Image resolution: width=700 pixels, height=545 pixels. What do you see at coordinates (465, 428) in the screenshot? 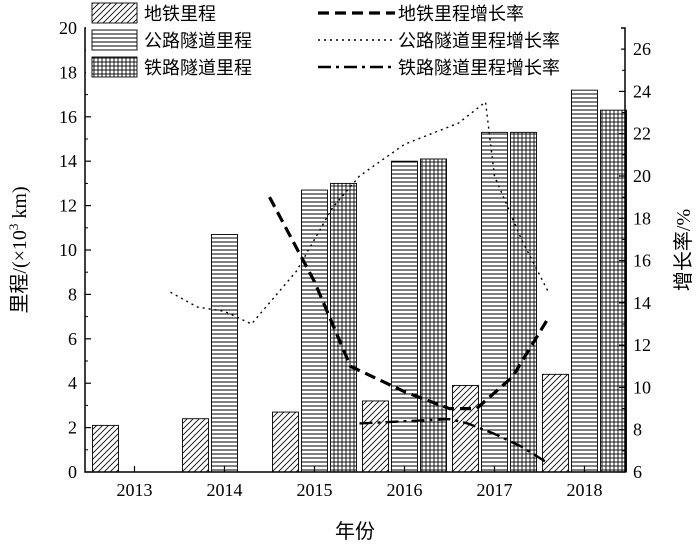
I see `bar-diagonal-2017` at bounding box center [465, 428].